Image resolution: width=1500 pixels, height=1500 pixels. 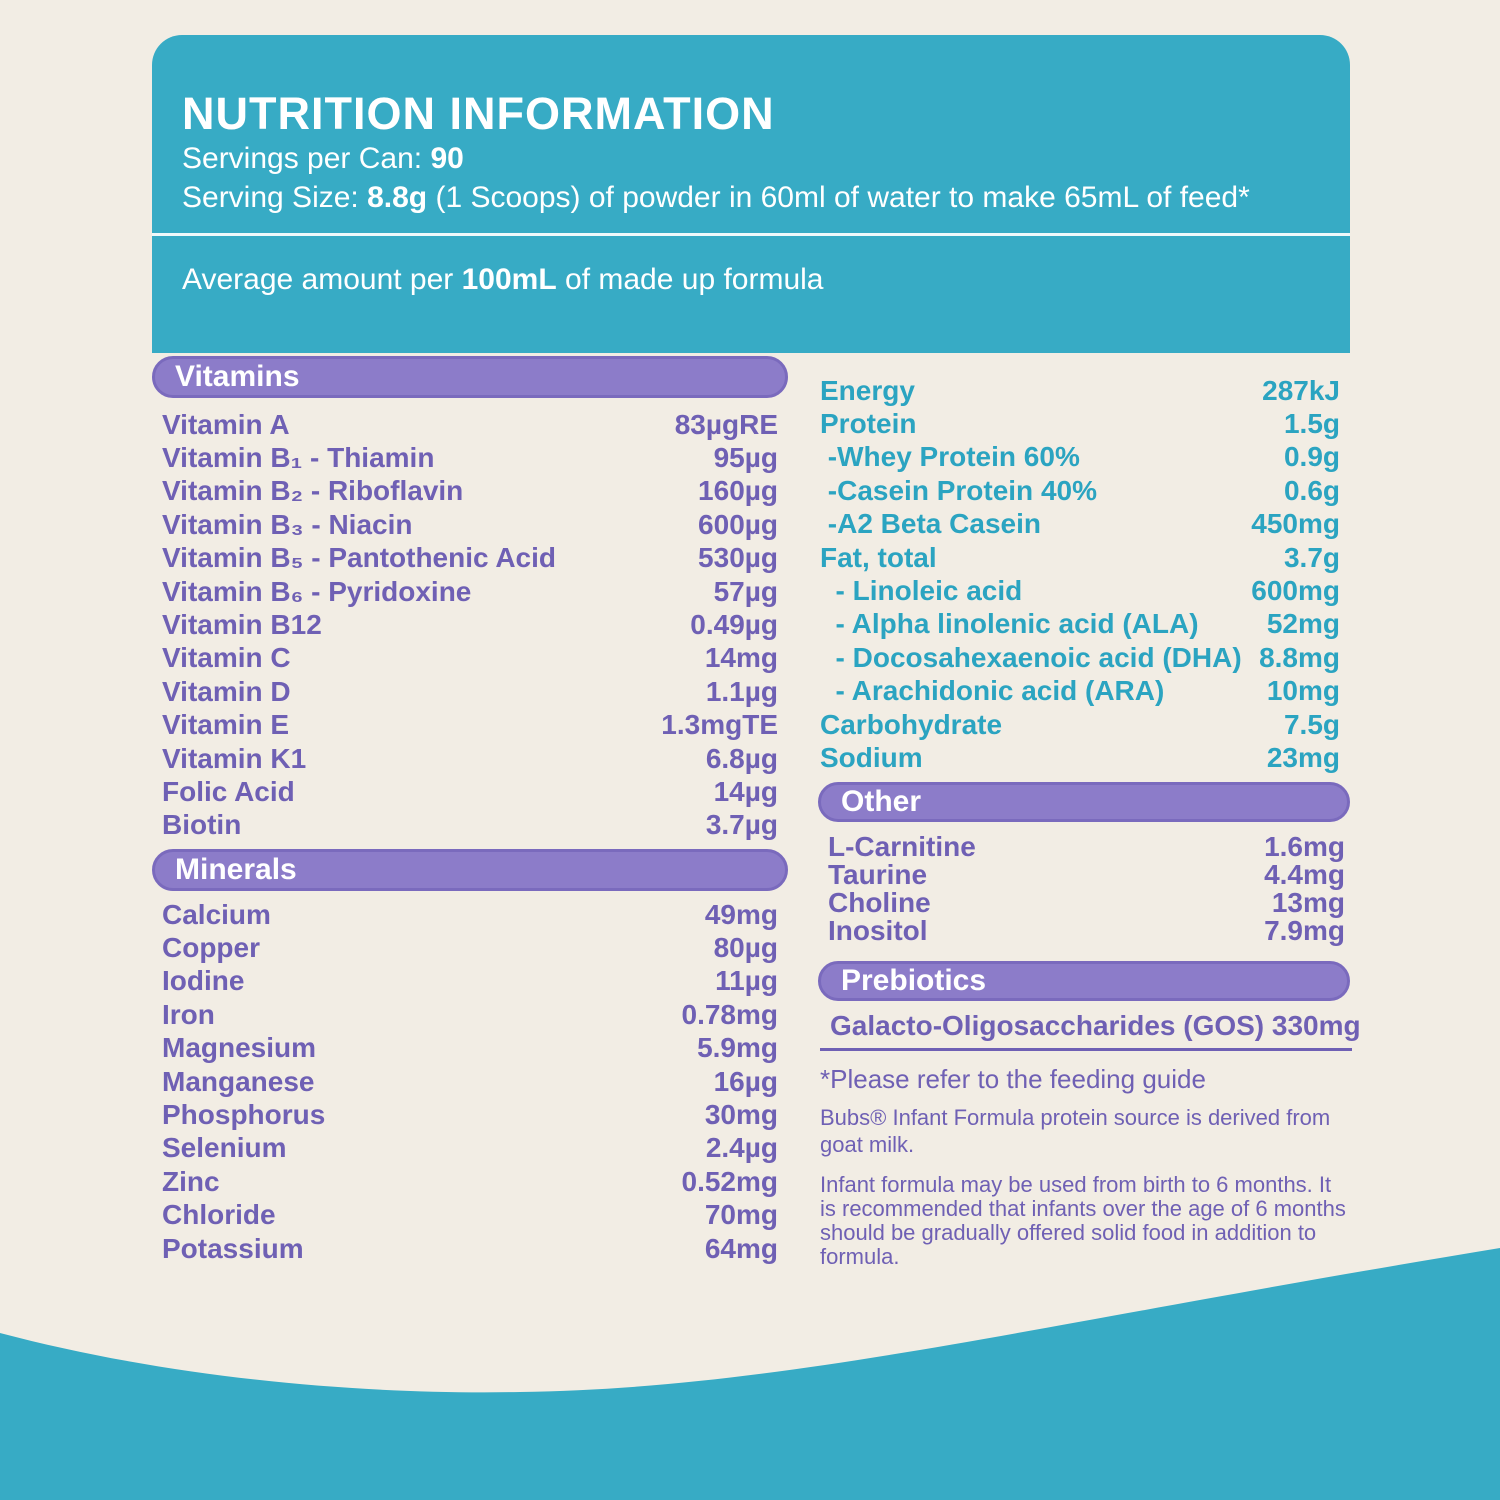 I want to click on prebiotics-section-bar: Prebiotics, so click(x=1084, y=981).